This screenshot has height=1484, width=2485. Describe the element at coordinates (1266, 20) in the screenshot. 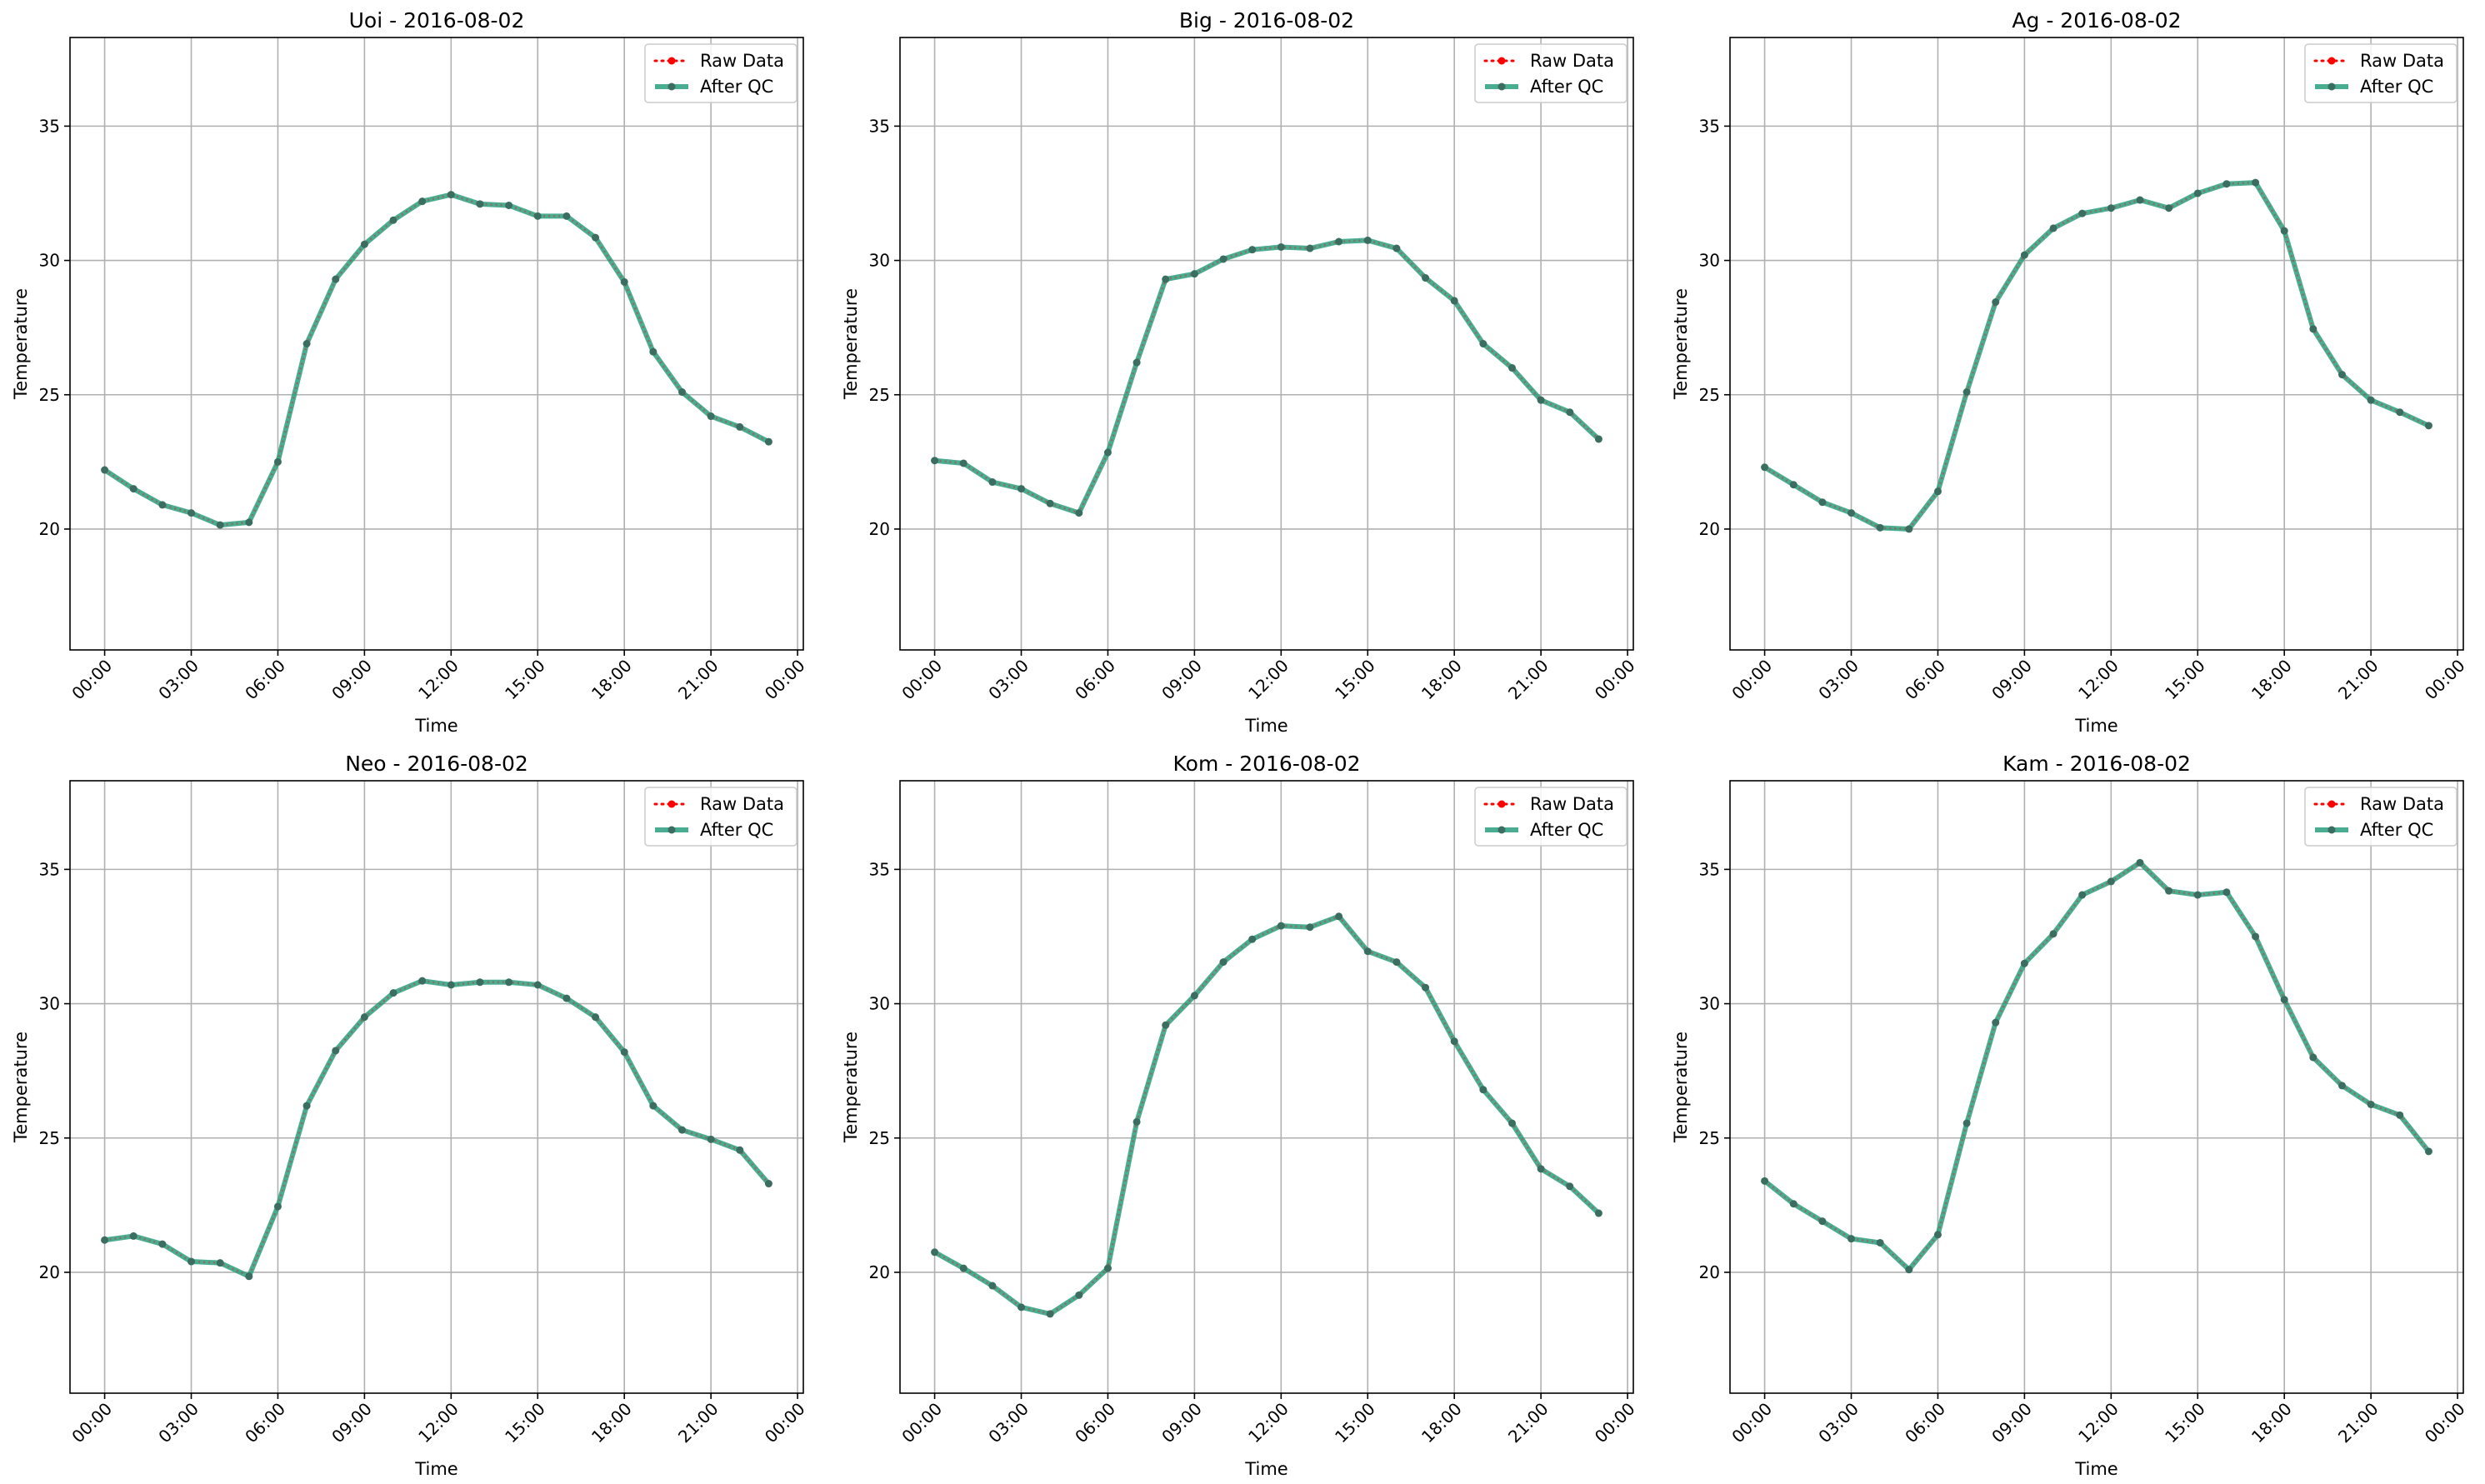

I see `subplot-title: Big - 2016-08-02` at that location.